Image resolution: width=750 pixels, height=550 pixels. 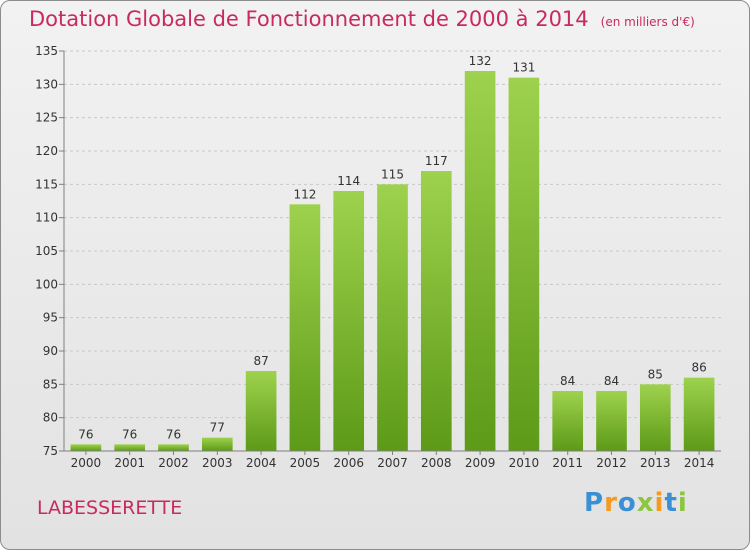 I want to click on y-tick-label: 75, so click(x=50, y=451).